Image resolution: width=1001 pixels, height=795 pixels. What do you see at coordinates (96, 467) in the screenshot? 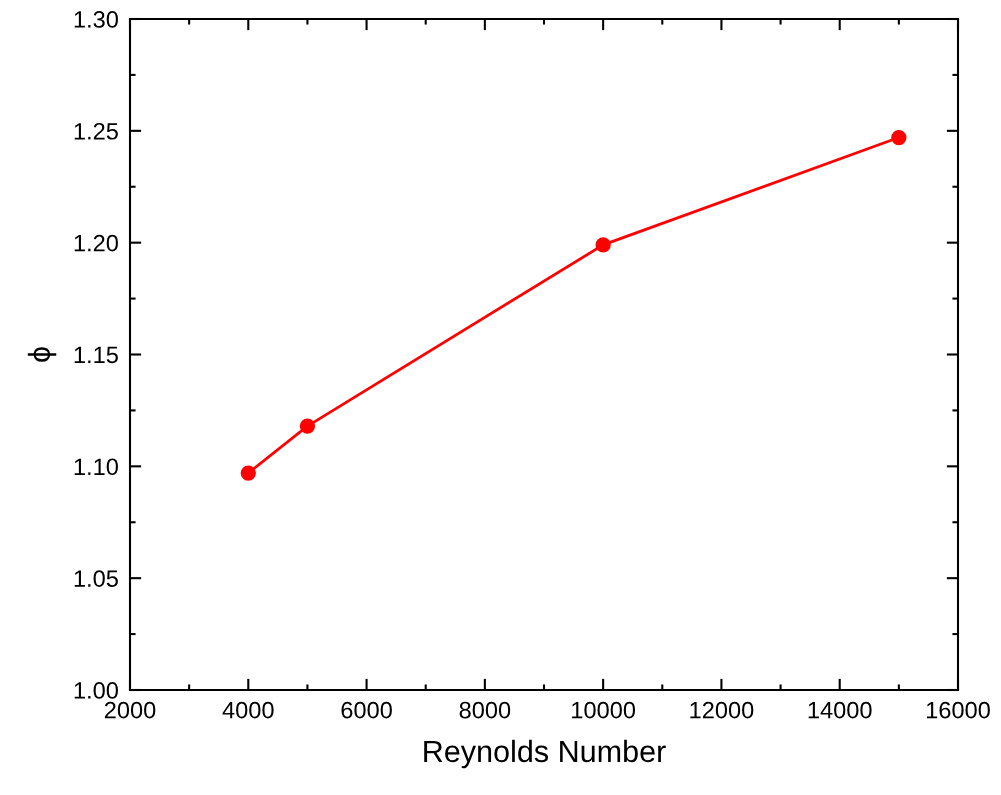
I see `y-tick-label: 1.10` at bounding box center [96, 467].